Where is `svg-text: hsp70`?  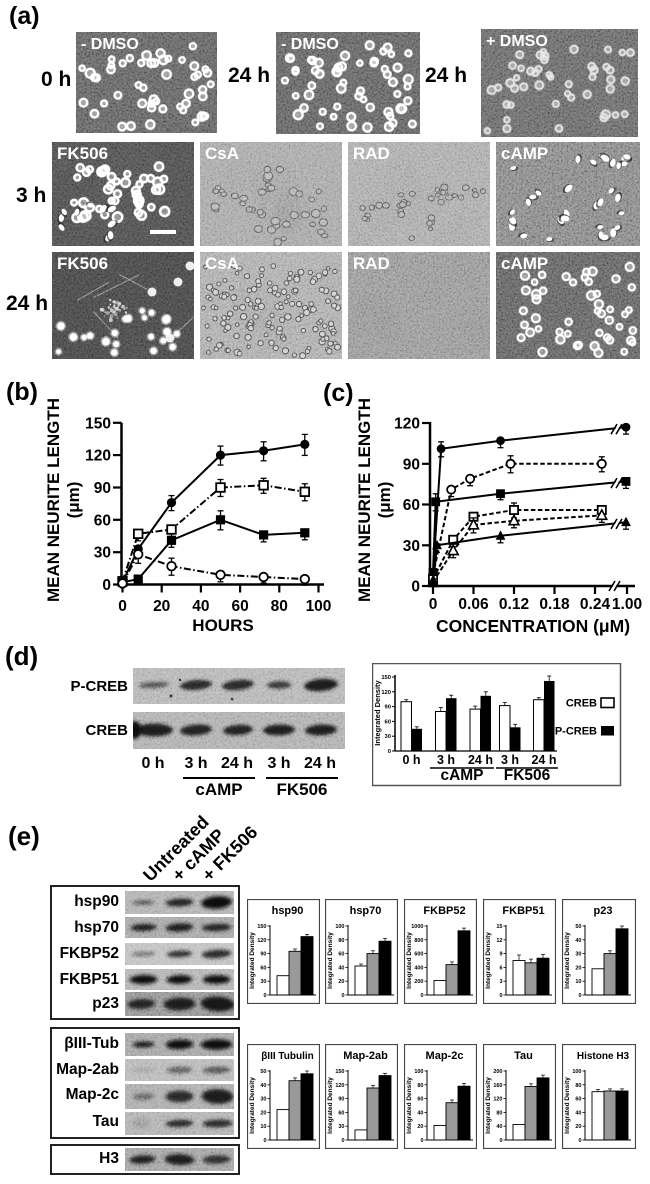
svg-text: hsp70 is located at coordinates (366, 911).